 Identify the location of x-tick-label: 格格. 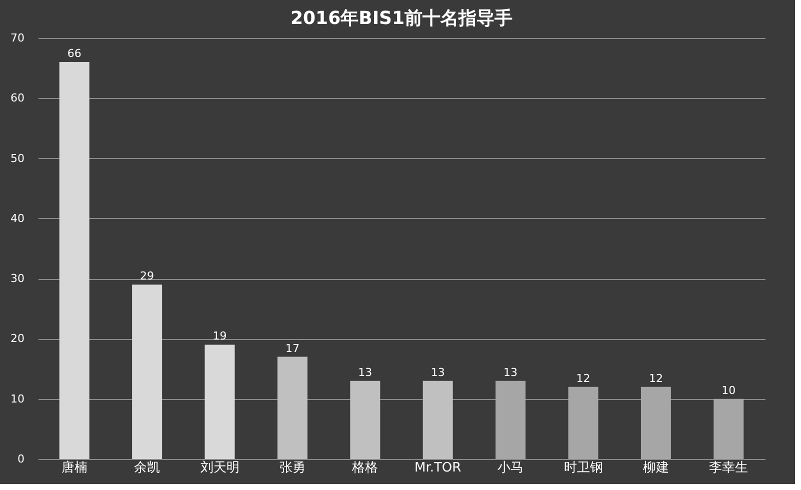
(364, 468).